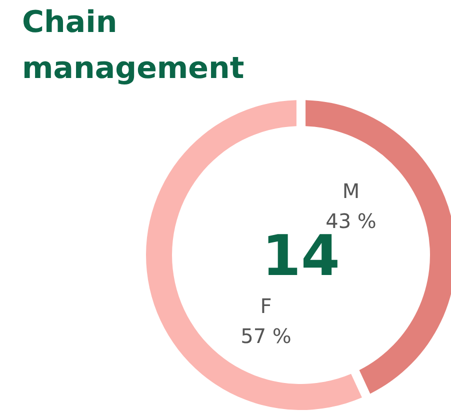 Image resolution: width=451 pixels, height=412 pixels. I want to click on data-label: 57 %, so click(266, 336).